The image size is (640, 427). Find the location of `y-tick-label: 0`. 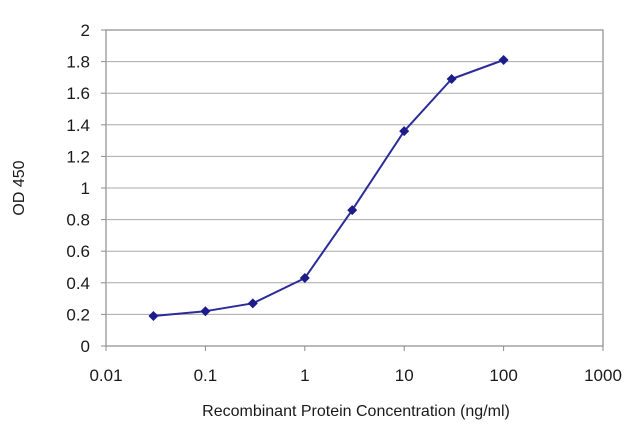

y-tick-label: 0 is located at coordinates (85, 346).